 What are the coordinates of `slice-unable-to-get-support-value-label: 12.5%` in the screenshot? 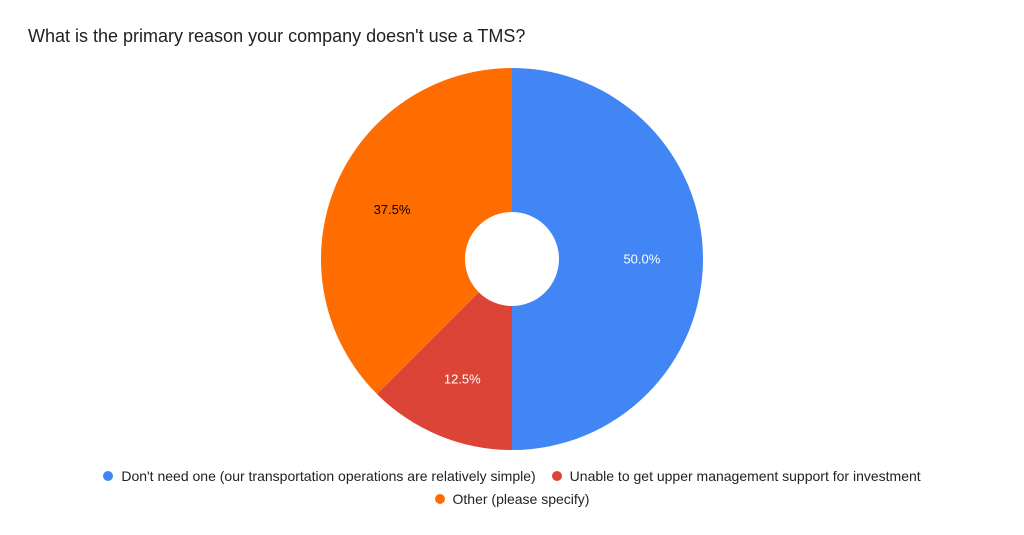 It's located at (462, 378).